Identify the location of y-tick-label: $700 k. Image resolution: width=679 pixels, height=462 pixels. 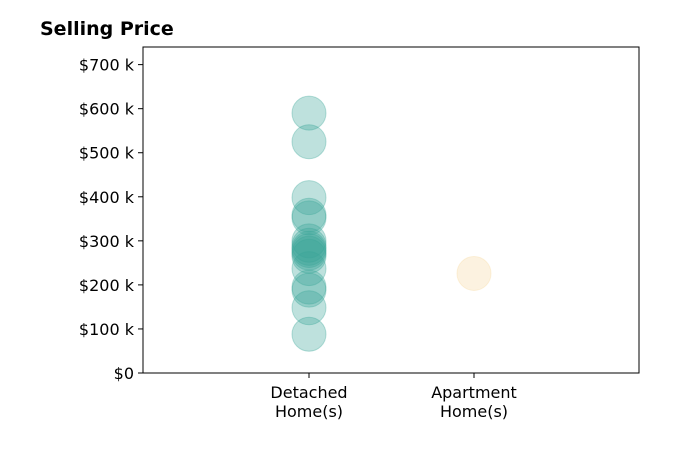
(107, 65).